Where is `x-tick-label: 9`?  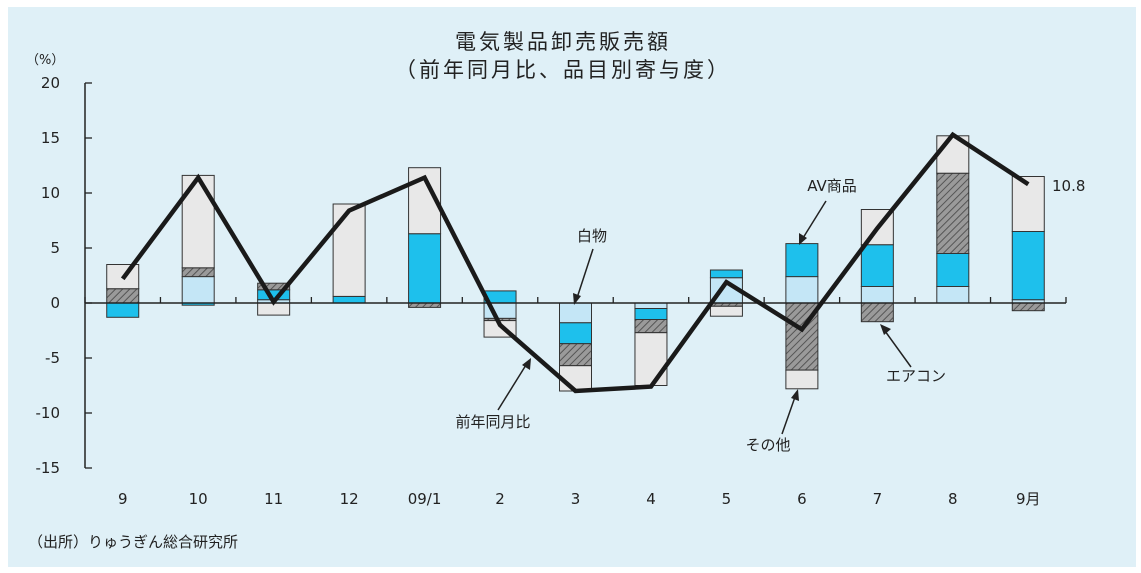
x-tick-label: 9 is located at coordinates (123, 499).